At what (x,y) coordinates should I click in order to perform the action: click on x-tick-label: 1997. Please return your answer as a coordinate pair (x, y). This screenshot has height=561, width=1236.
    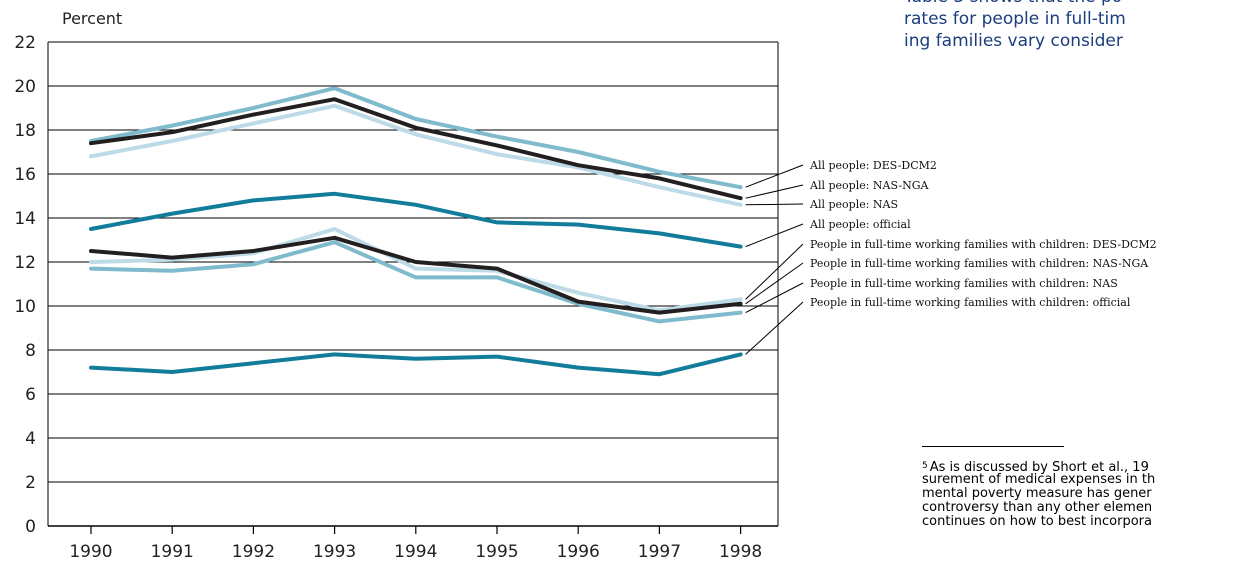
    Looking at the image, I should click on (659, 551).